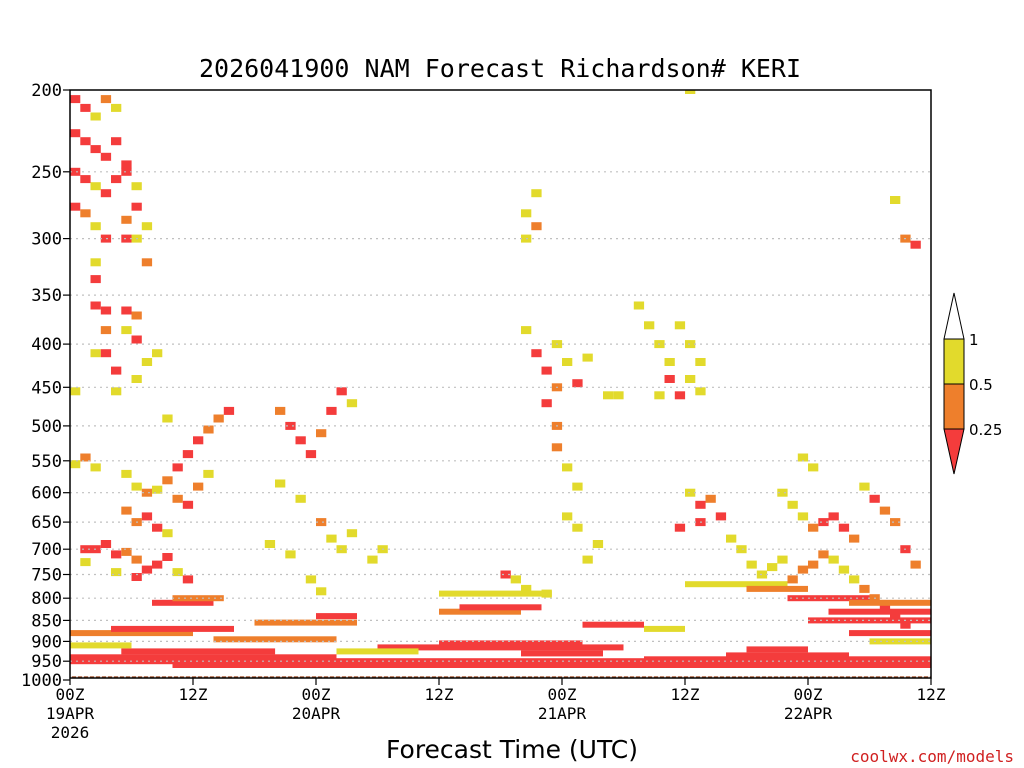  Describe the element at coordinates (46, 550) in the screenshot. I see `y-tick-label: 700` at that location.